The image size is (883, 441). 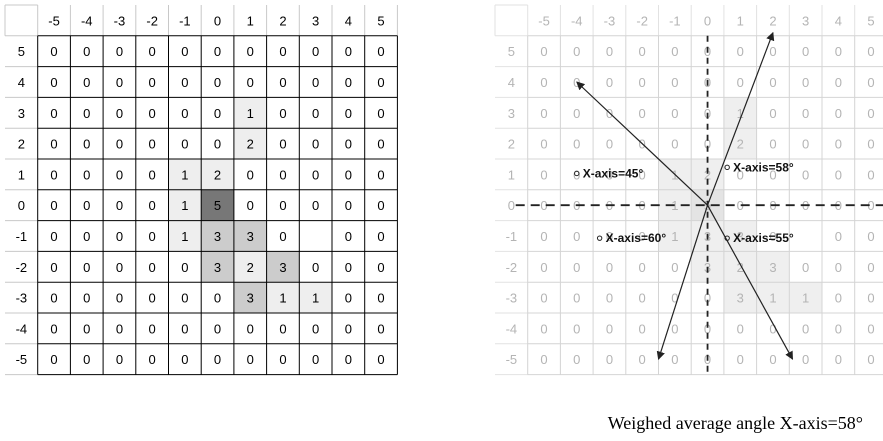 I want to click on column-label: 0, so click(x=707, y=20).